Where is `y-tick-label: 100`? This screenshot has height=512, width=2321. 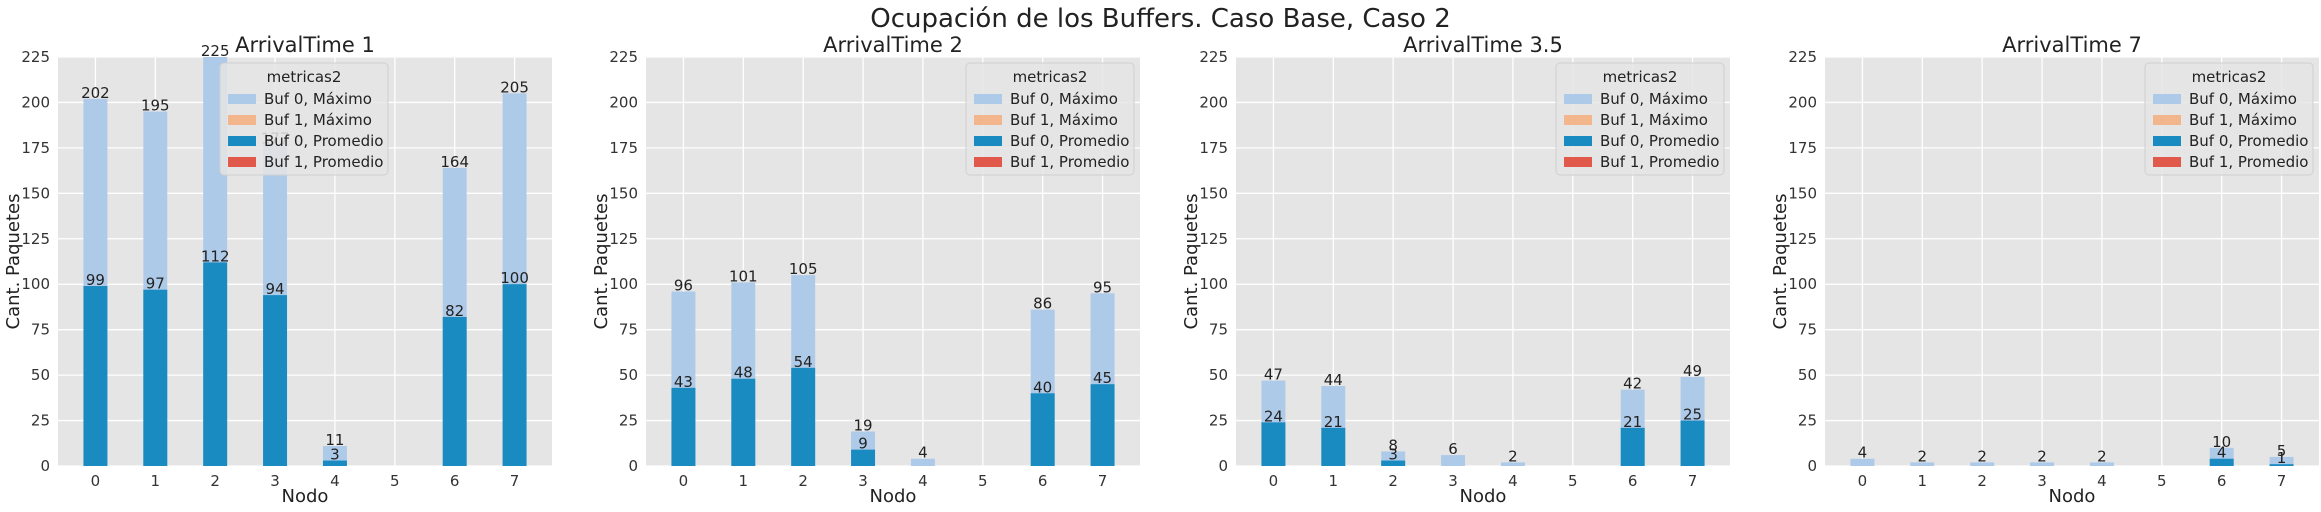 y-tick-label: 100 is located at coordinates (35, 284).